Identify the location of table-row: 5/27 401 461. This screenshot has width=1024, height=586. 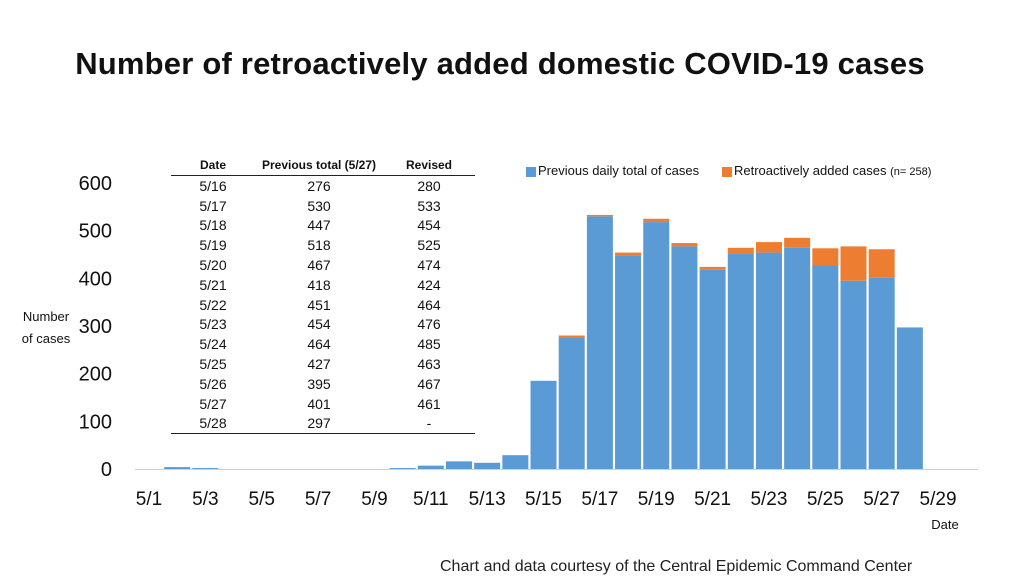
(323, 404).